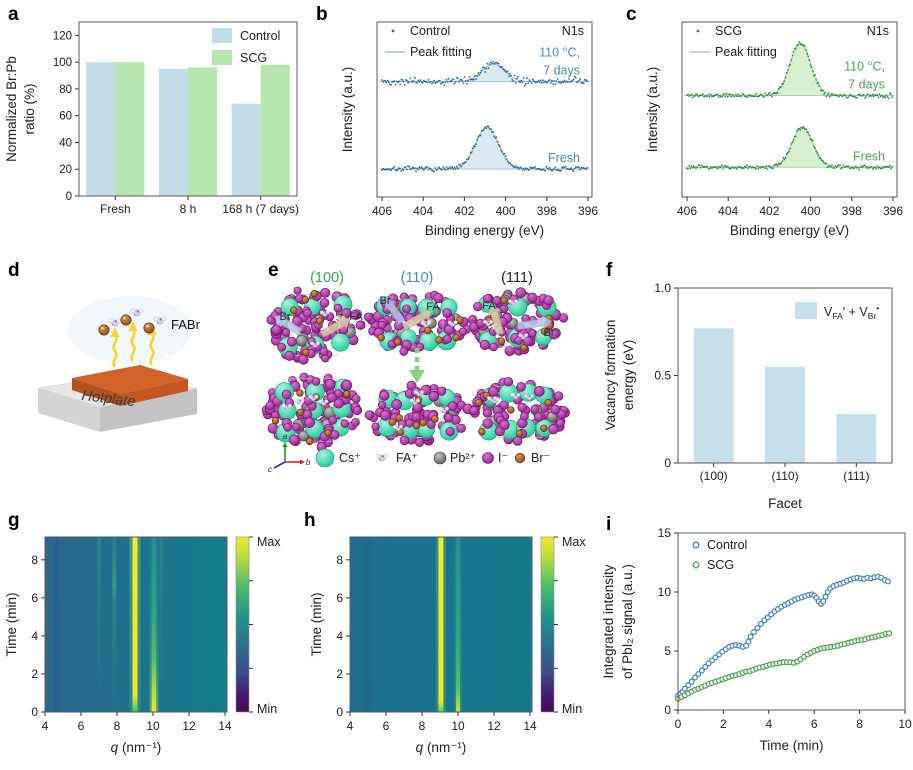 The height and width of the screenshot is (770, 913). What do you see at coordinates (222, 57) in the screenshot?
I see `legend-swatch-scg` at bounding box center [222, 57].